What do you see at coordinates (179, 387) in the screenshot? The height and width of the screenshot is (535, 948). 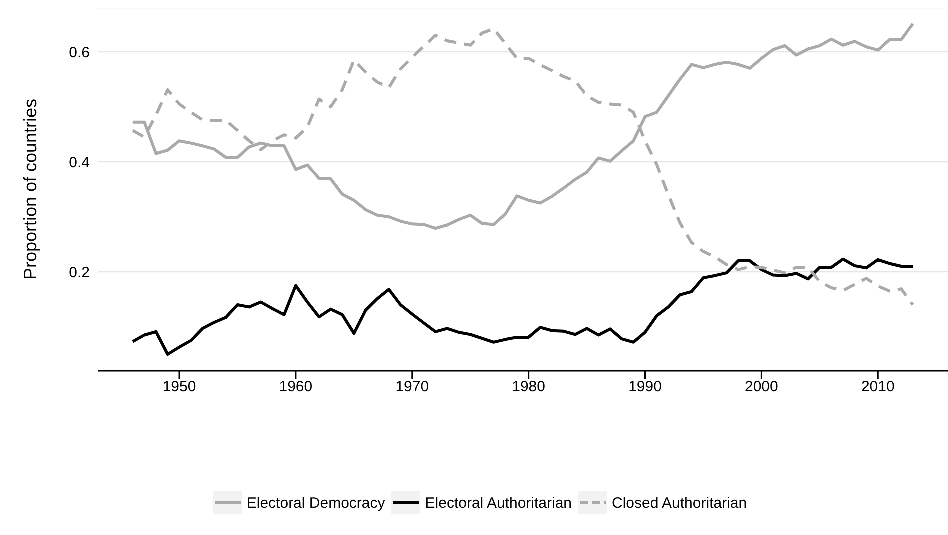 I see `x-tick-label: 1950` at bounding box center [179, 387].